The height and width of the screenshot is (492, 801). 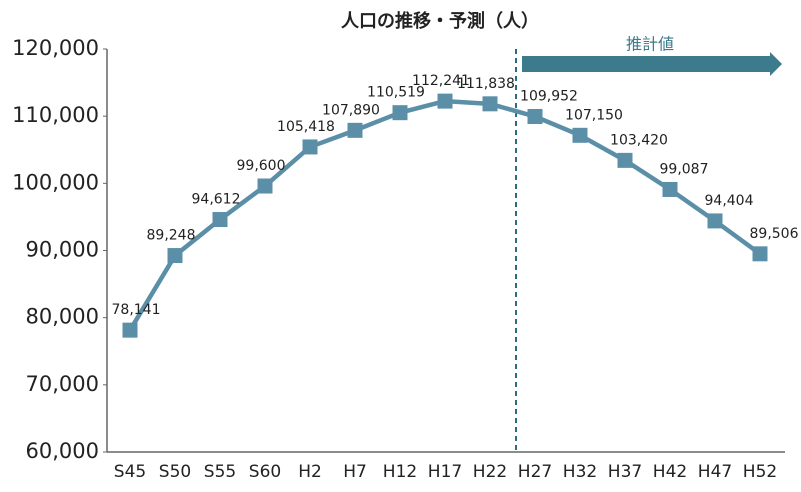 What do you see at coordinates (774, 234) in the screenshot?
I see `data-label: 89,506` at bounding box center [774, 234].